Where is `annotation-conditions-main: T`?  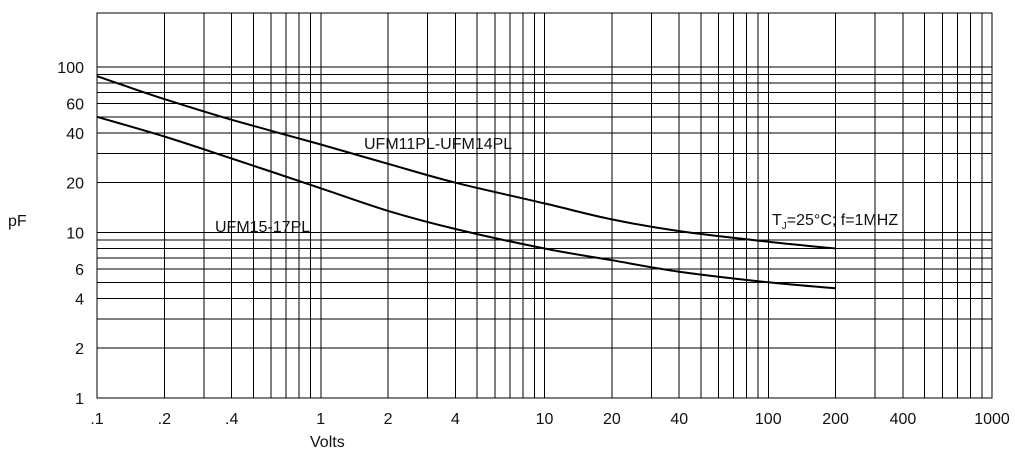 annotation-conditions-main: T is located at coordinates (777, 220).